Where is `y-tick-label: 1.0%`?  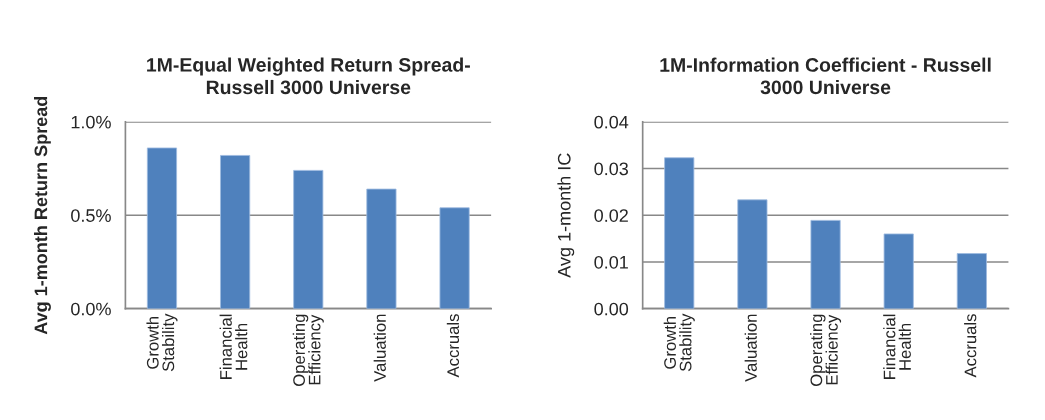 y-tick-label: 1.0% is located at coordinates (91, 122).